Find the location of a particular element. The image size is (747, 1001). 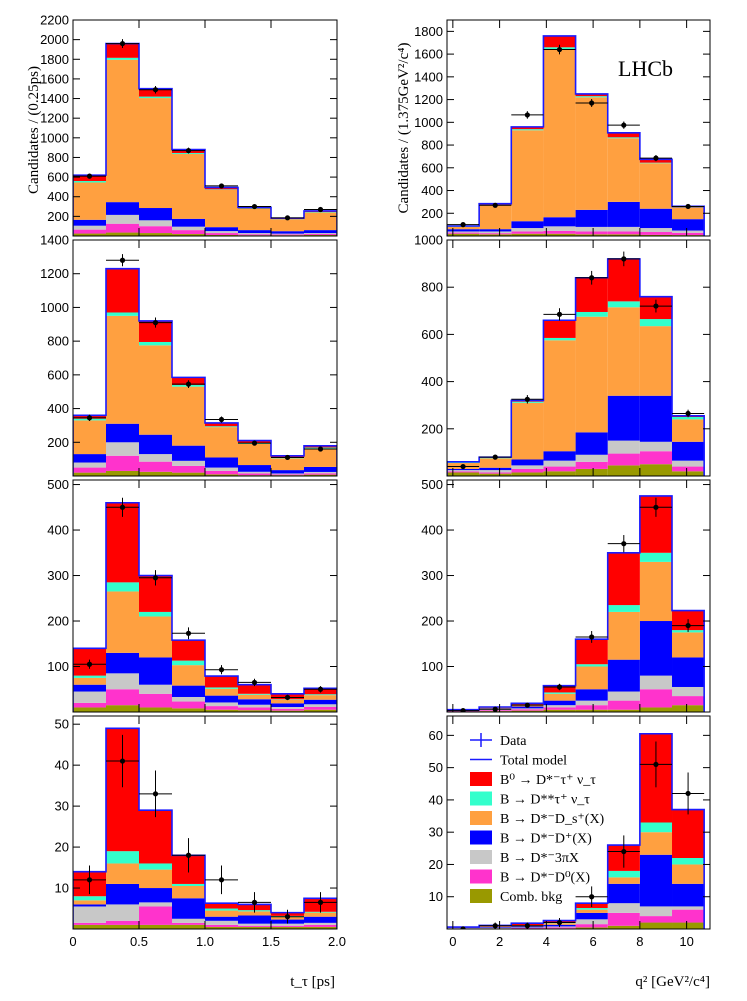

legend-label-ds: B → D*⁻D_s⁺(X) is located at coordinates (552, 819).